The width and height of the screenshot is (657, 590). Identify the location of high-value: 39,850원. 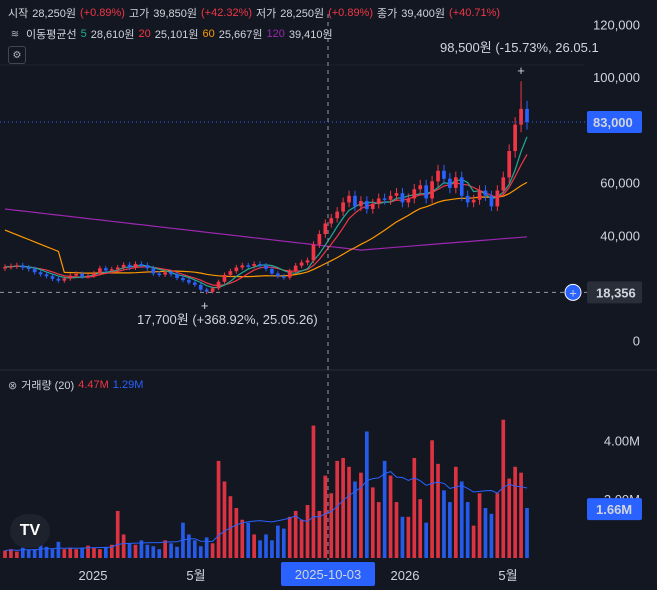
(175, 14).